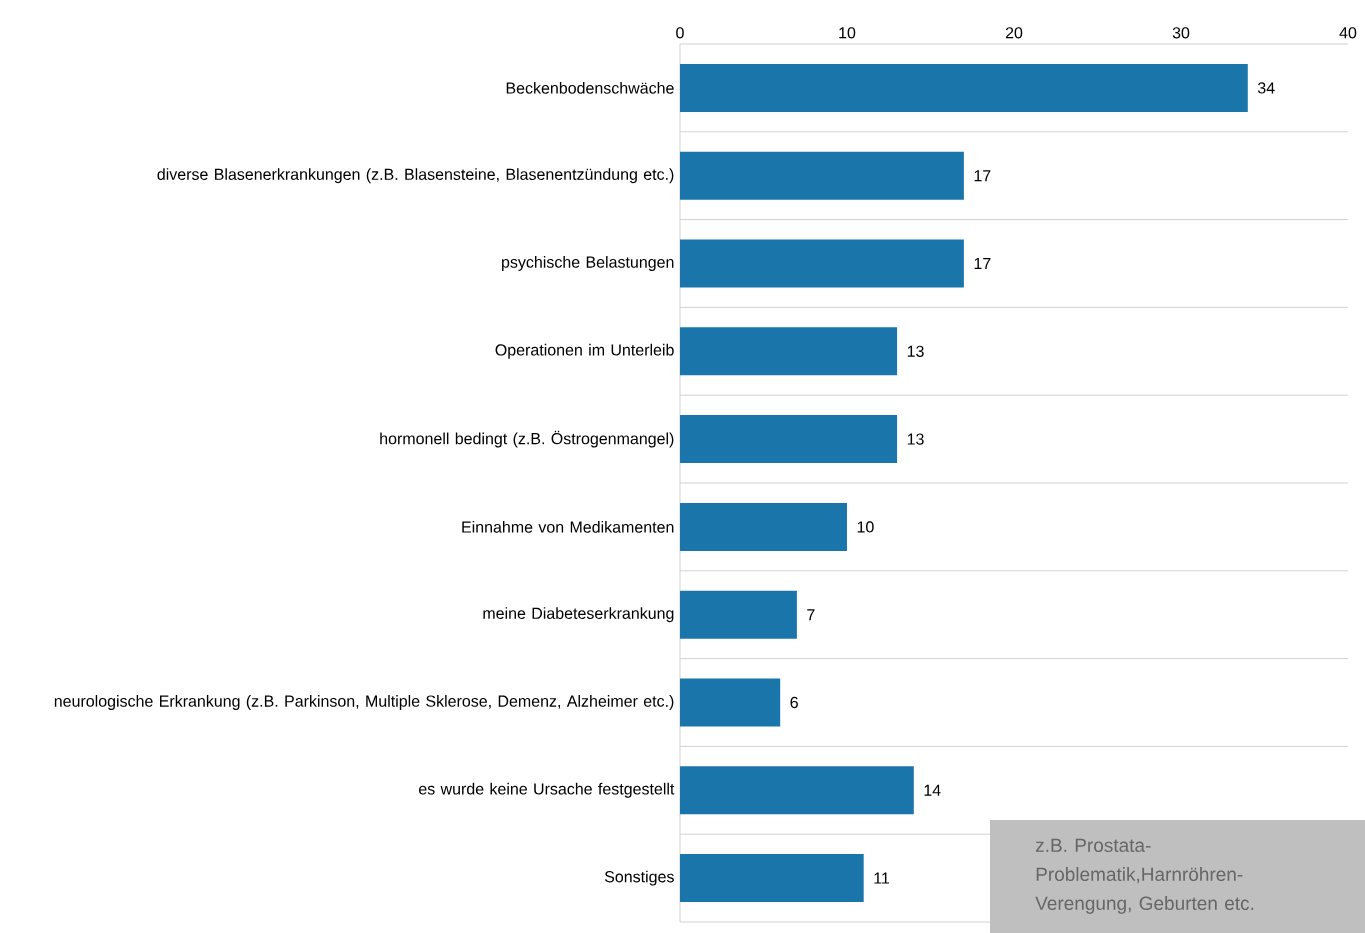  What do you see at coordinates (865, 527) in the screenshot?
I see `data-label: 10` at bounding box center [865, 527].